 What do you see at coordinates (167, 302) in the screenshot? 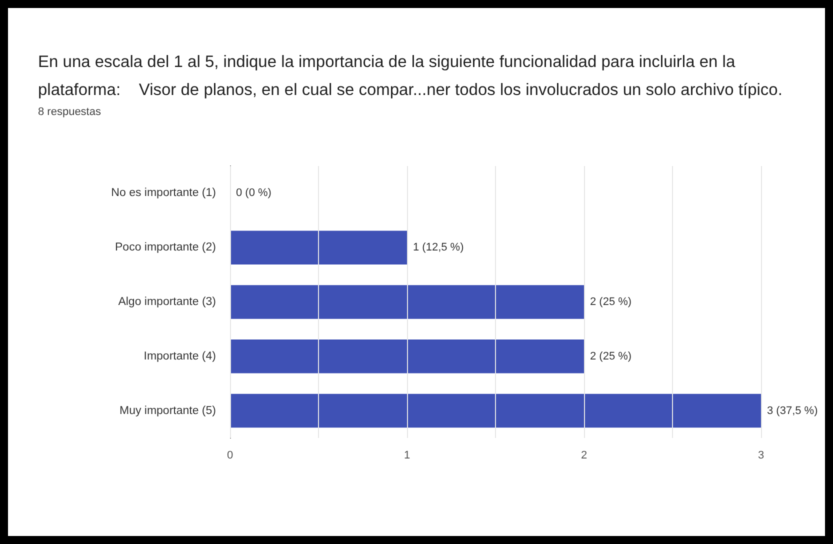
I see `y-tick-label: Algo importante (3)` at bounding box center [167, 302].